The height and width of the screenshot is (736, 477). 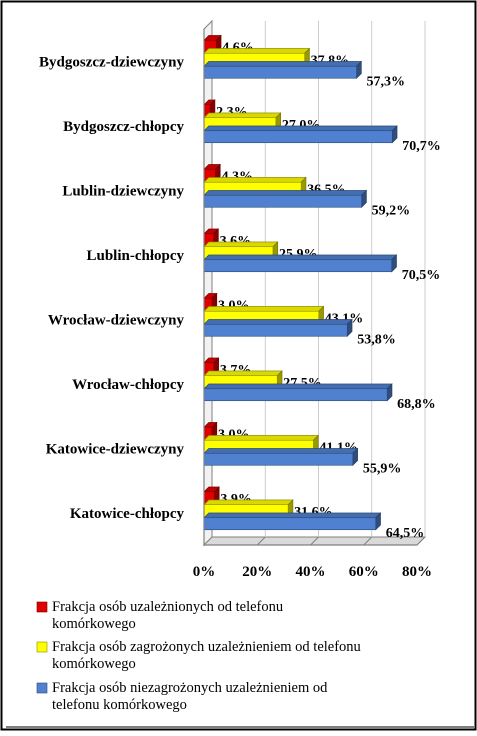 What do you see at coordinates (204, 572) in the screenshot?
I see `x-tick-label: 0%` at bounding box center [204, 572].